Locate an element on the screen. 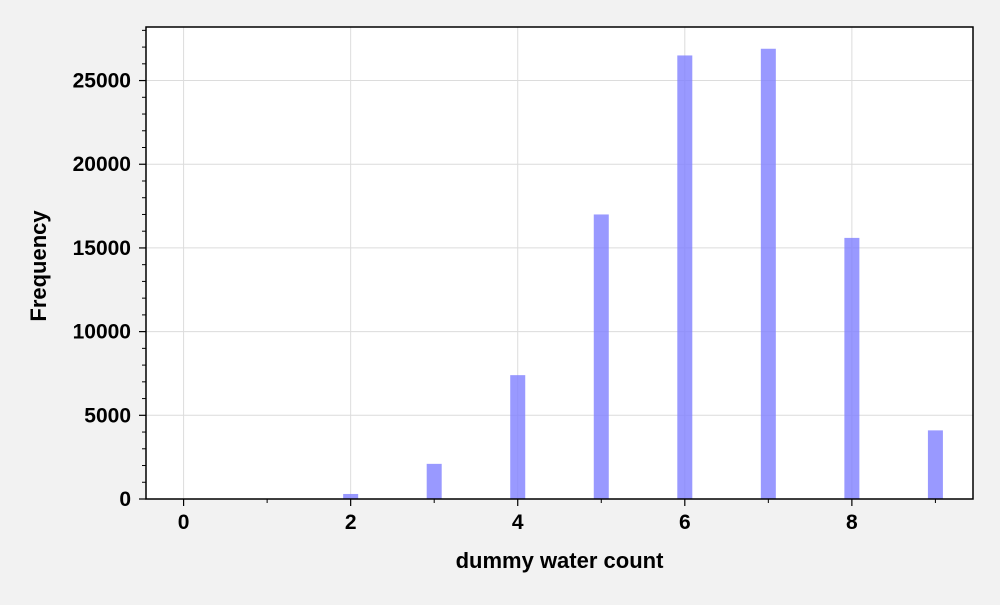  x-tick-label: 0 is located at coordinates (184, 522).